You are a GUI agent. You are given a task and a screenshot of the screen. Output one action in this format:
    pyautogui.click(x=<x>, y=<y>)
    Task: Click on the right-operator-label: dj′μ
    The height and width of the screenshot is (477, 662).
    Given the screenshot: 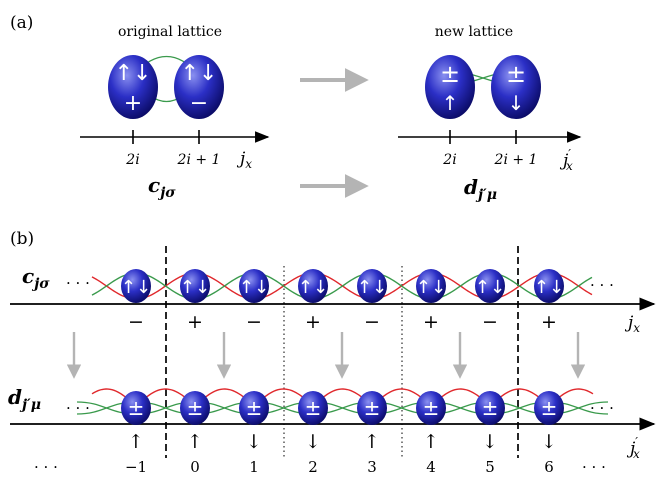 What is the action you would take?
    pyautogui.click(x=480, y=189)
    